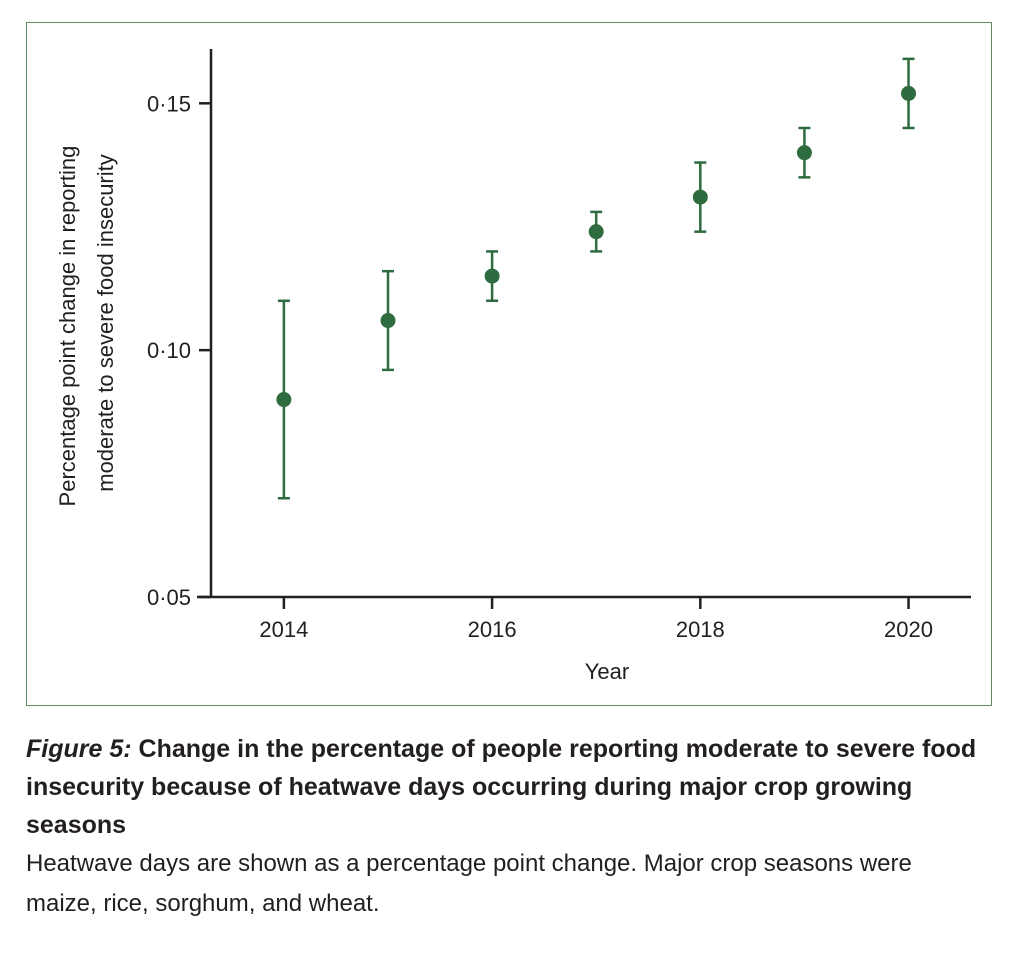 The image size is (1022, 956). Describe the element at coordinates (169, 597) in the screenshot. I see `y-tick-label: 0·05` at that location.